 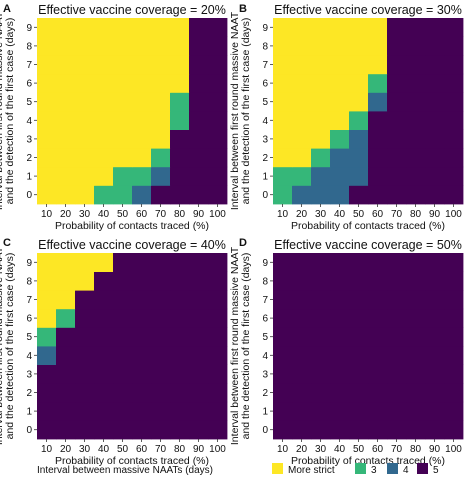 What do you see at coordinates (397, 214) in the screenshot?
I see `panel-b-x-tick-label: 70` at bounding box center [397, 214].